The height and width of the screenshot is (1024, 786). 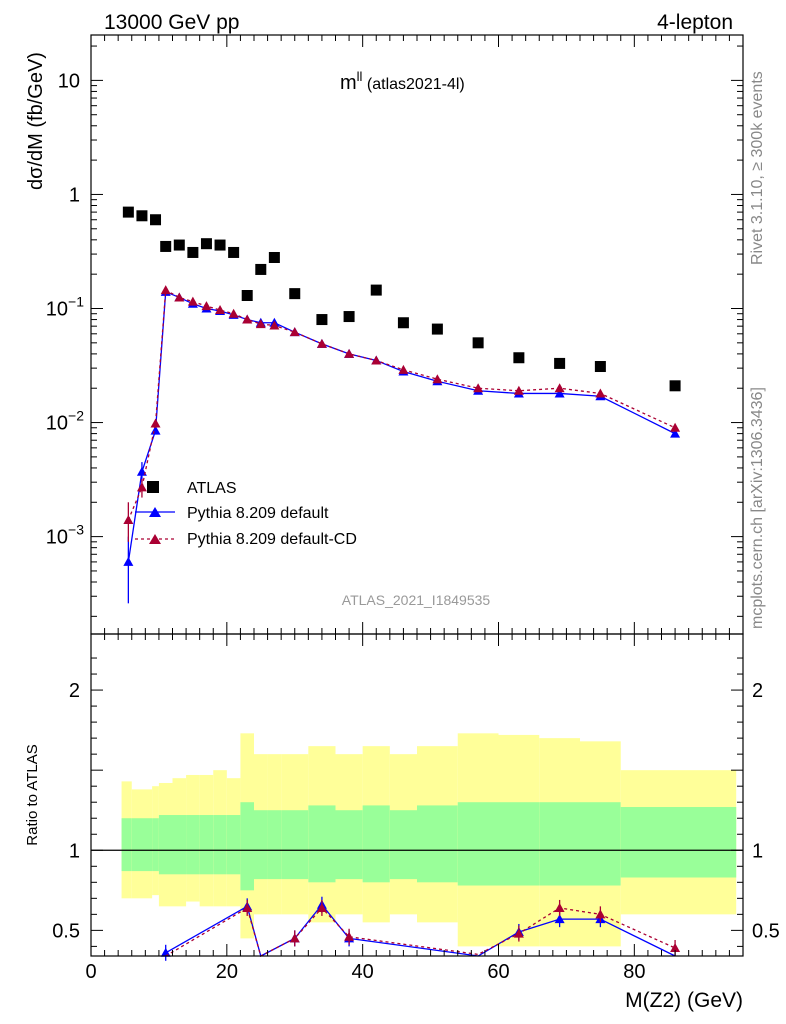 What do you see at coordinates (171, 22) in the screenshot?
I see `header-left-label: 13000 GeV pp` at bounding box center [171, 22].